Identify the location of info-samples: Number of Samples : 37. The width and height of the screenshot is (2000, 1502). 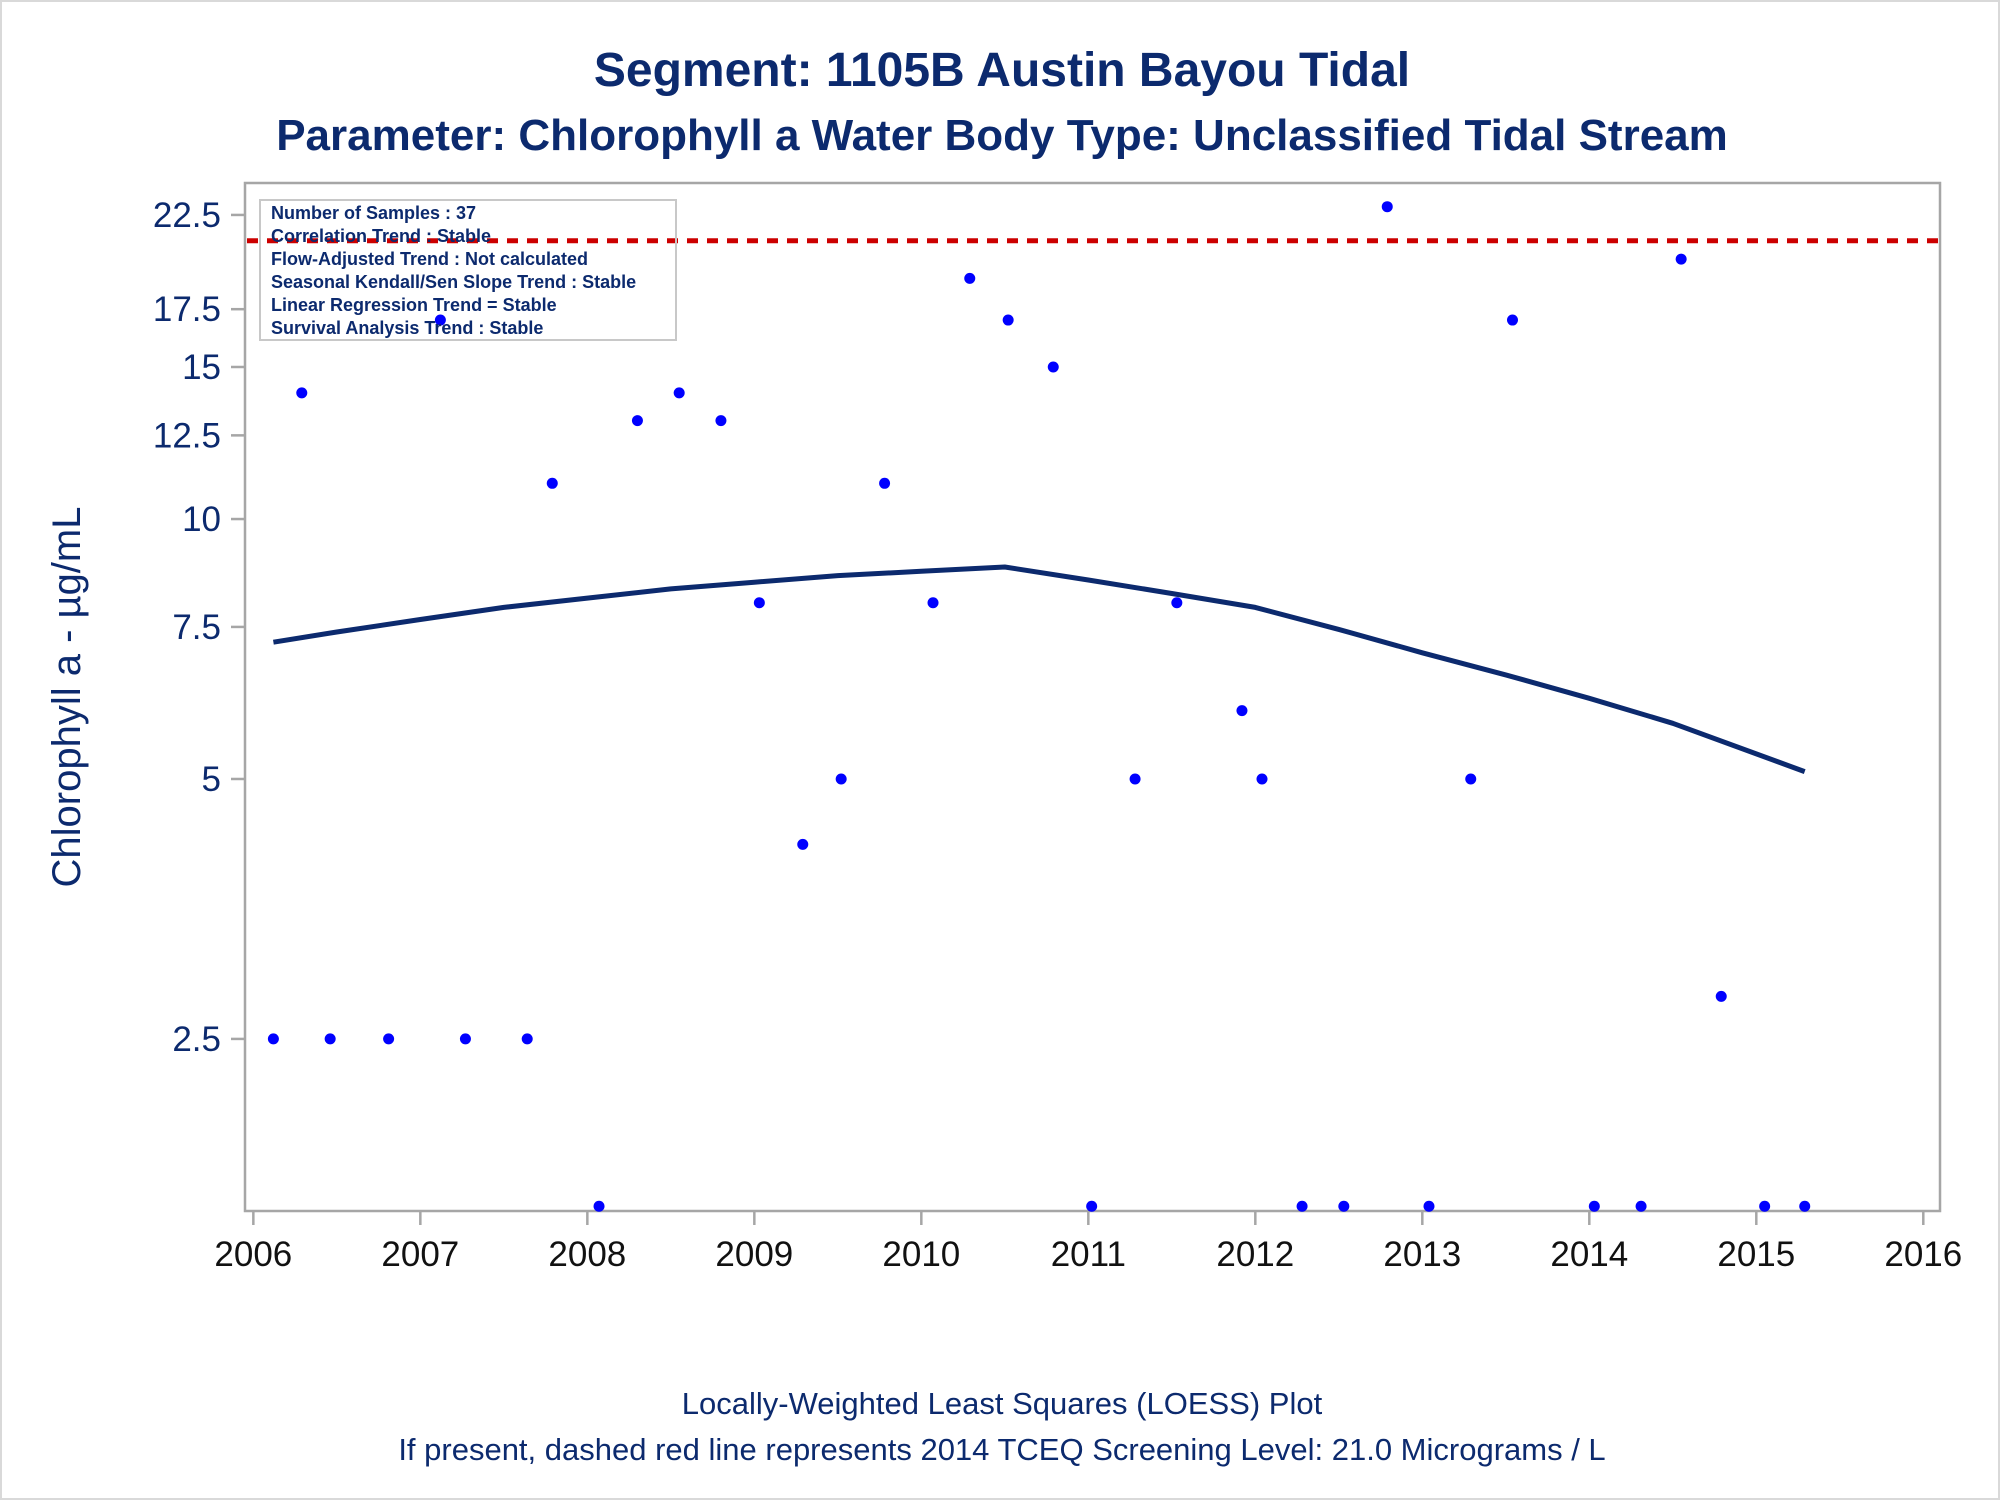
(373, 213).